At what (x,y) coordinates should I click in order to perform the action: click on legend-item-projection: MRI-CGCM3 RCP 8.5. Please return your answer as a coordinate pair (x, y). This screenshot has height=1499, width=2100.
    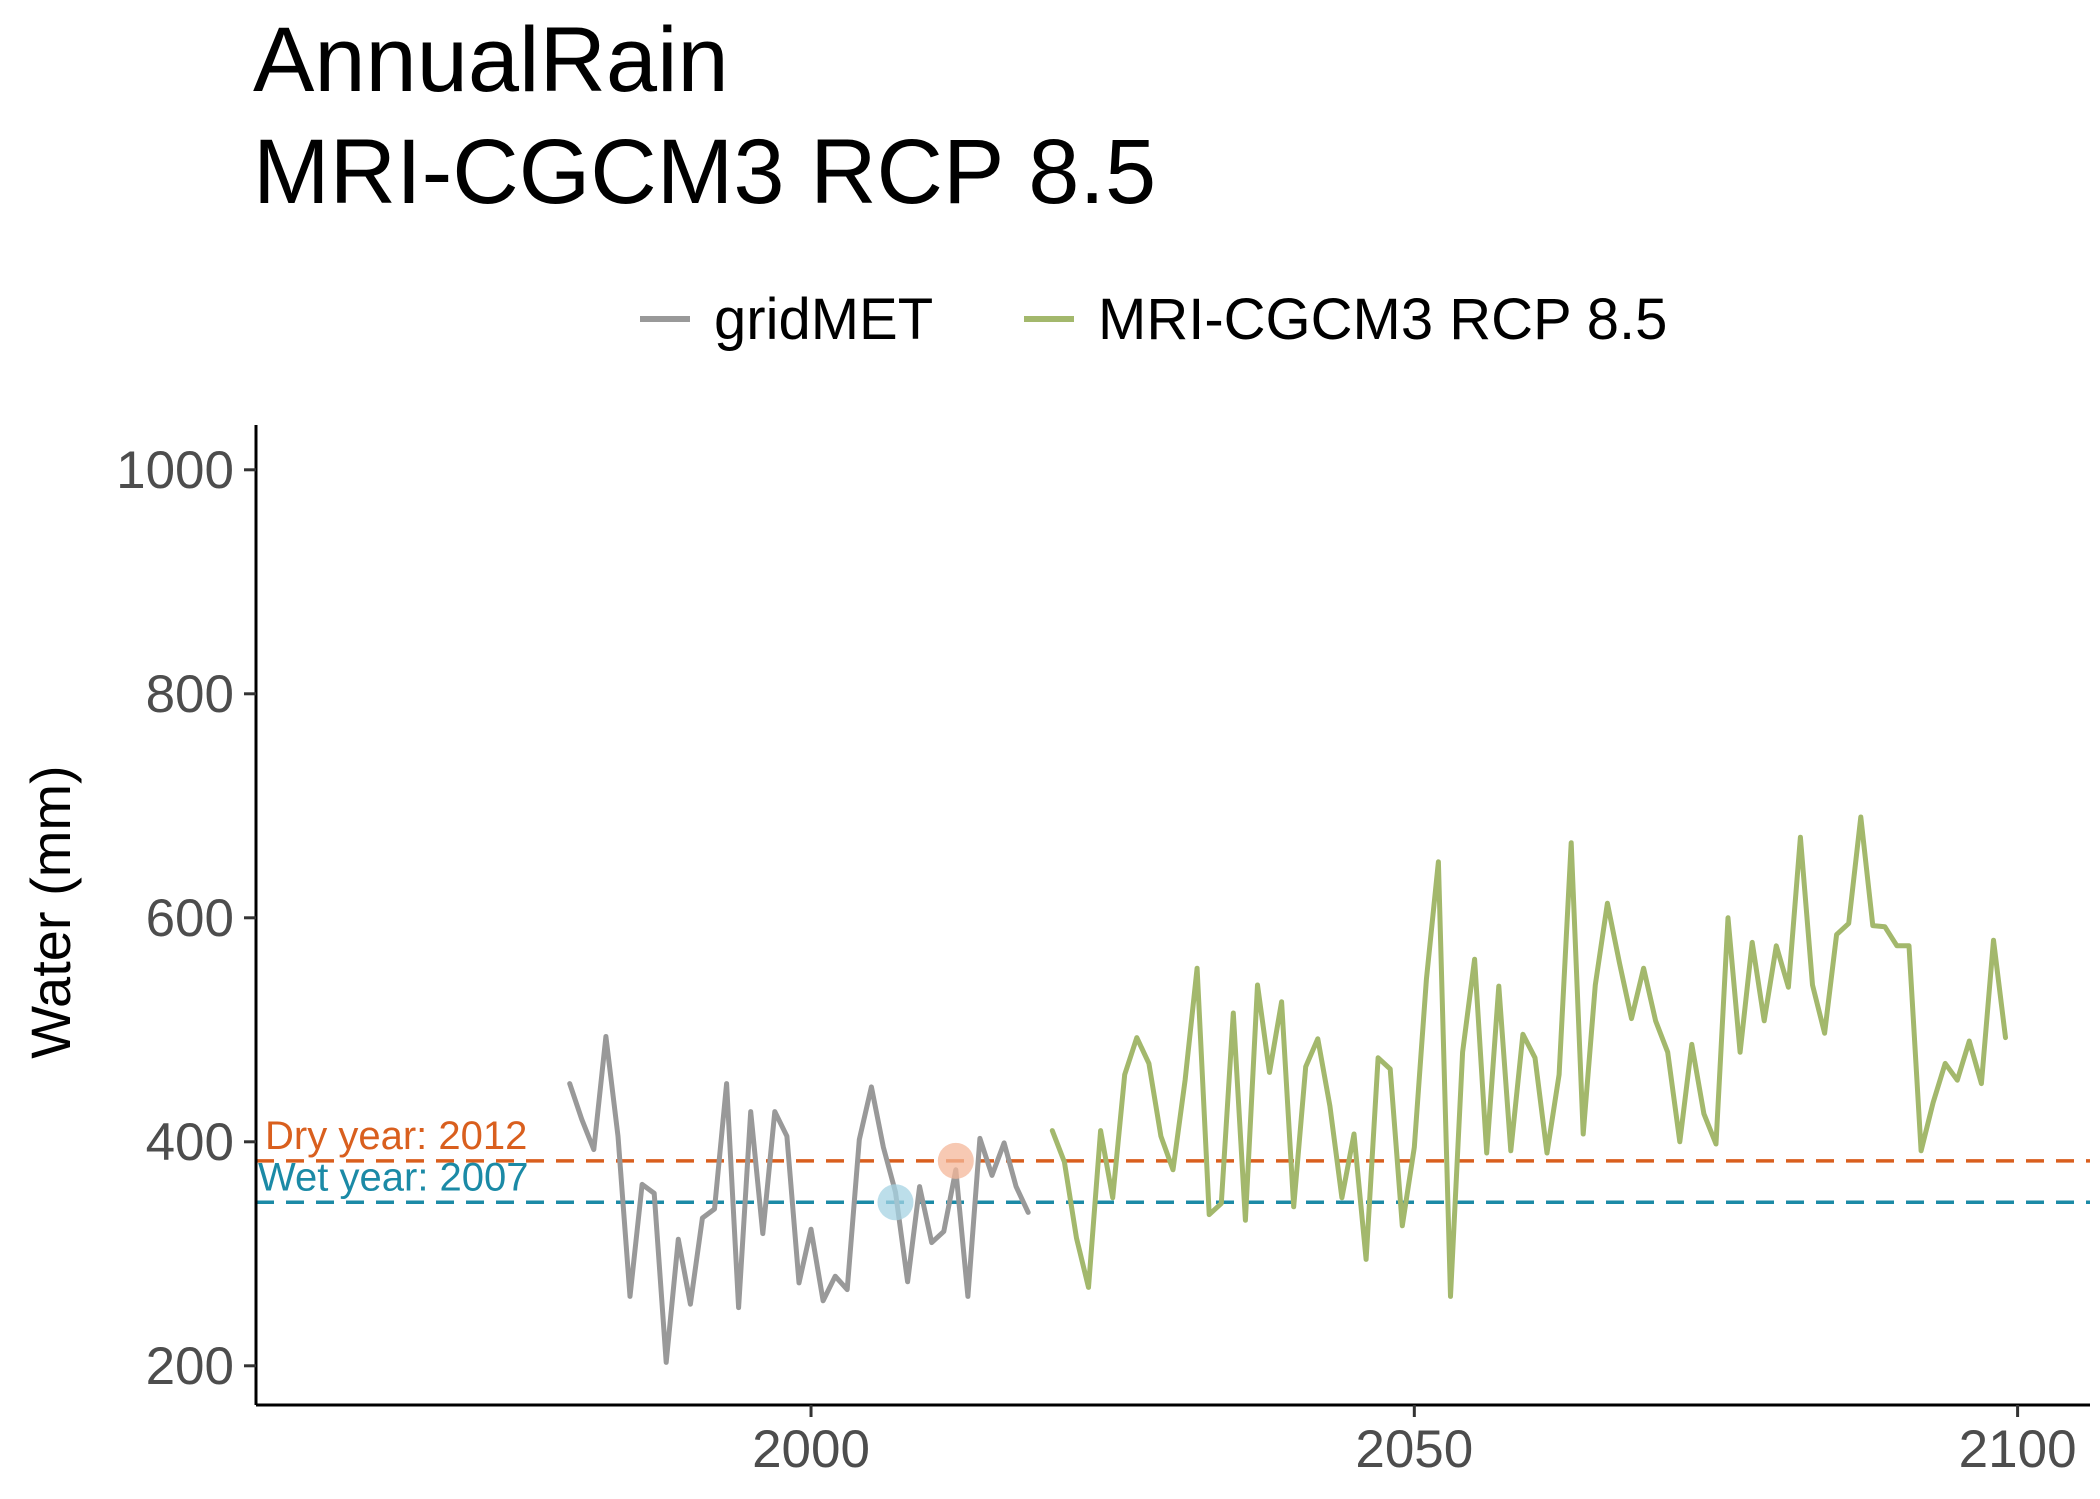
    Looking at the image, I should click on (1345, 319).